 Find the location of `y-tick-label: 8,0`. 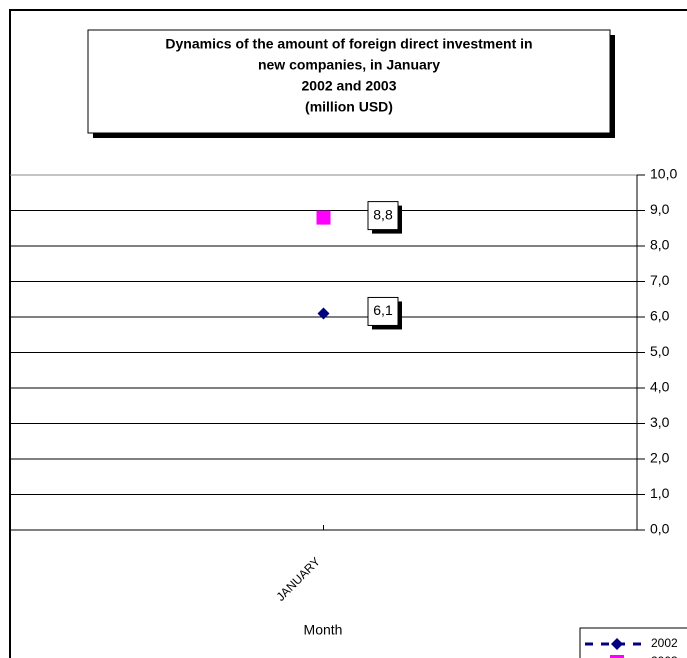

y-tick-label: 8,0 is located at coordinates (660, 245).